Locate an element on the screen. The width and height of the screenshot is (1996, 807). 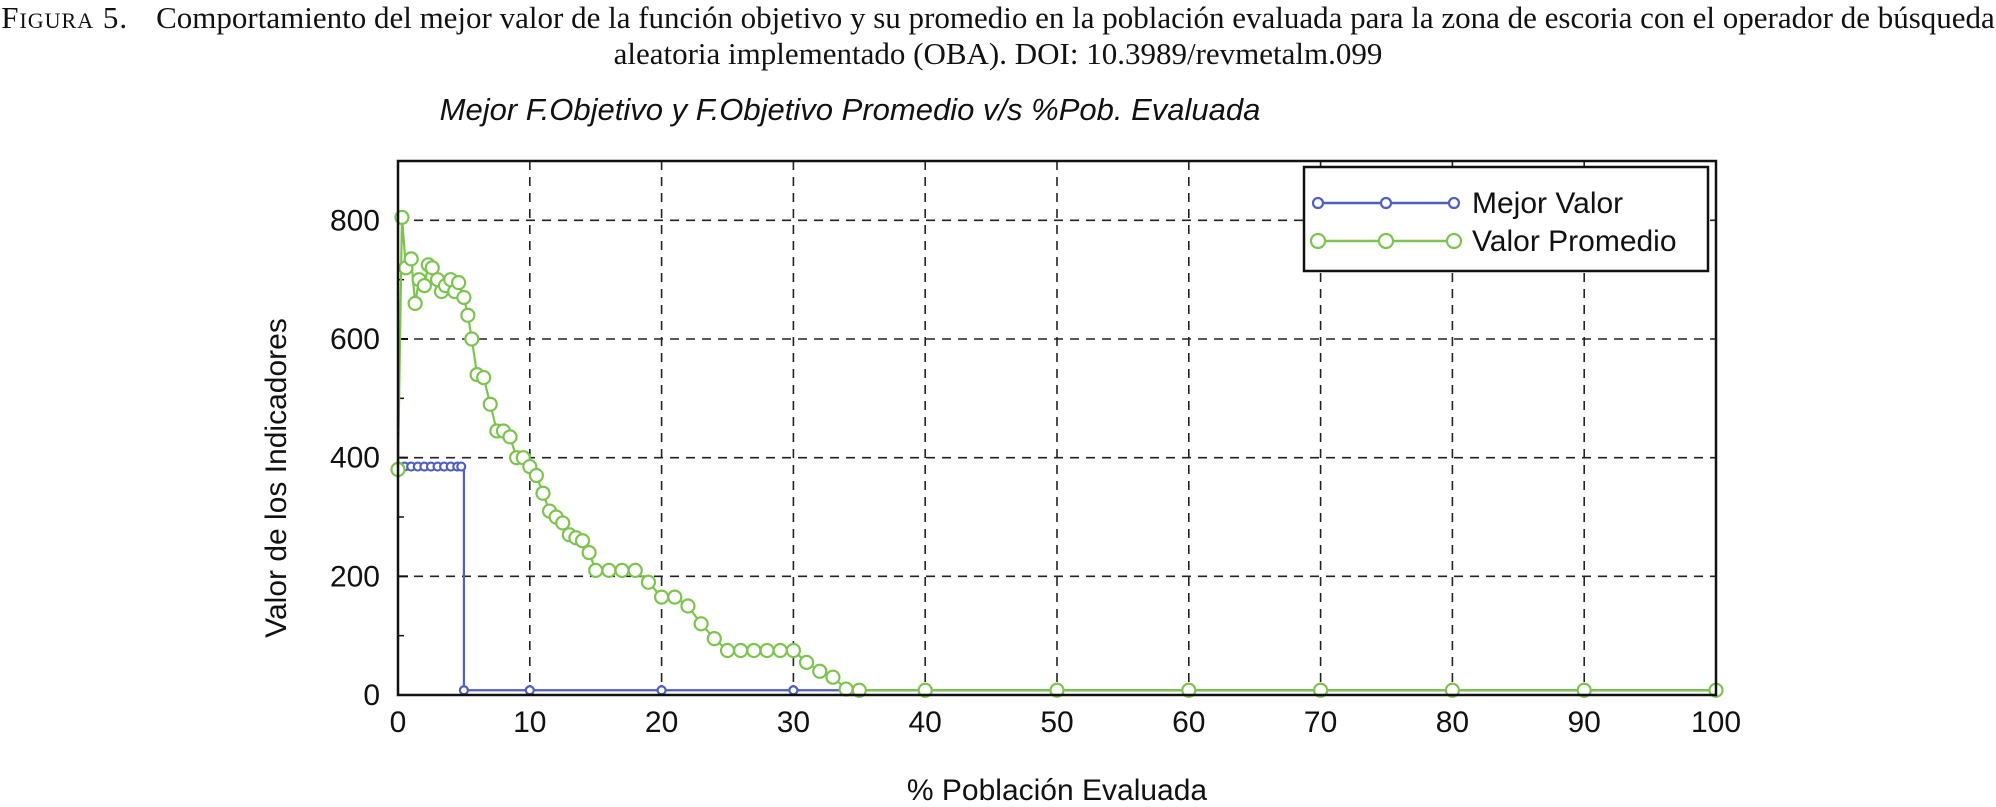
x-tick-label: 30 is located at coordinates (793, 722).